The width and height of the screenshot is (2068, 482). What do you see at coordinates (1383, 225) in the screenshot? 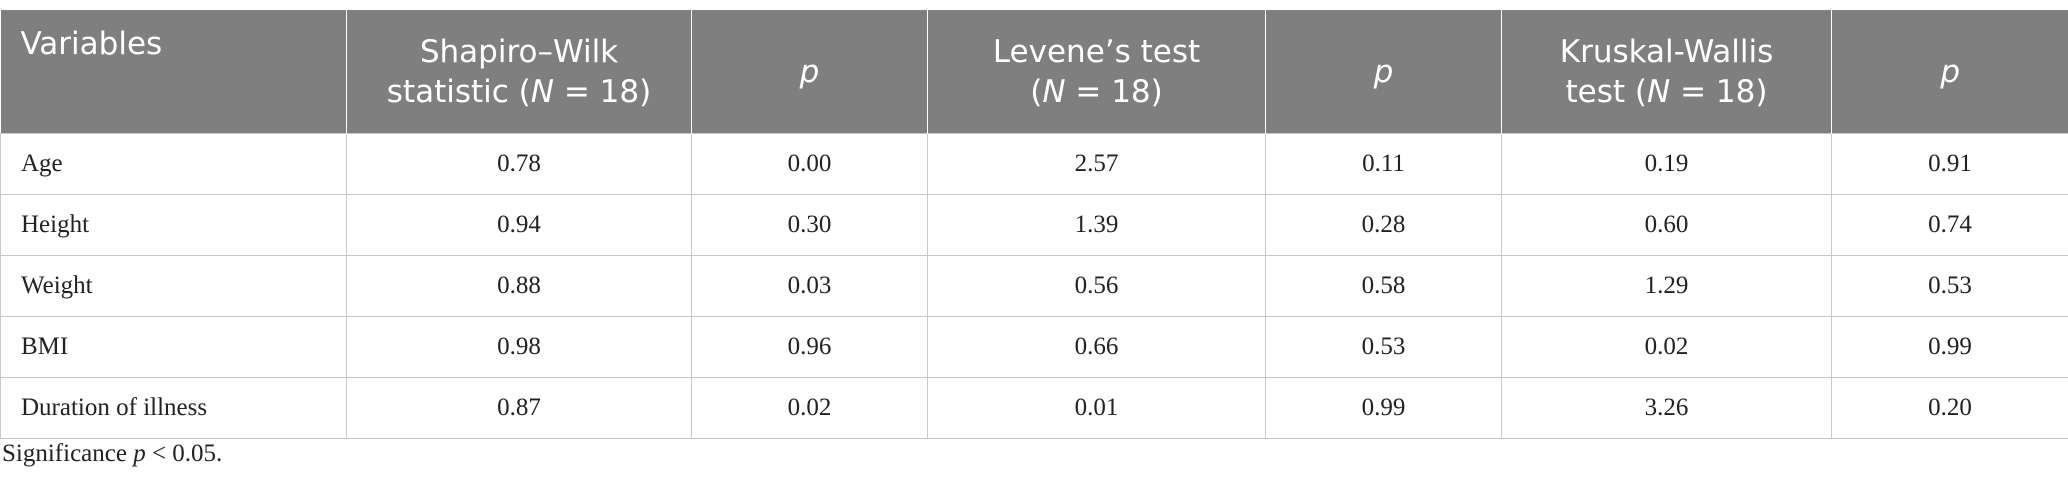
I see `value-cell: 0.28` at bounding box center [1383, 225].